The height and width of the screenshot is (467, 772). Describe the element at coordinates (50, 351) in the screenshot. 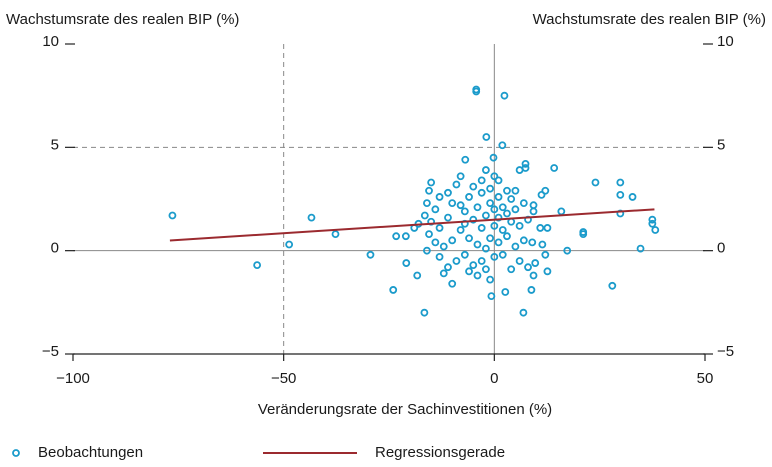

I see `y-tick-label: −5` at that location.